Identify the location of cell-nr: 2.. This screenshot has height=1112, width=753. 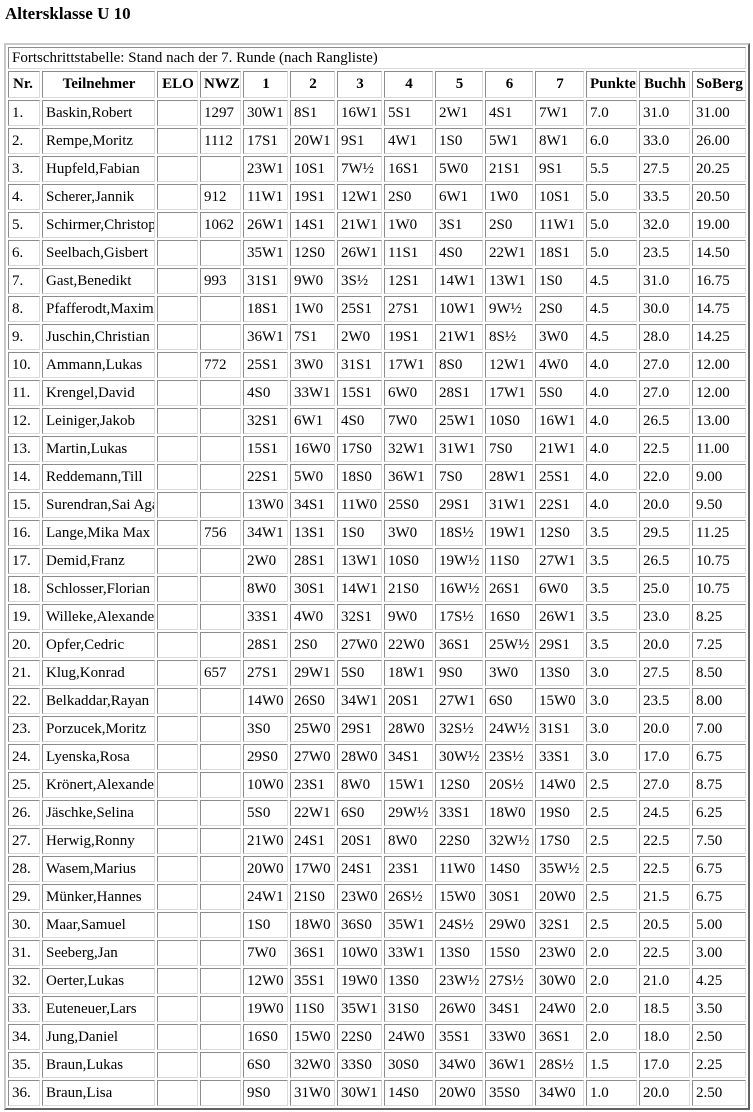
(24, 141).